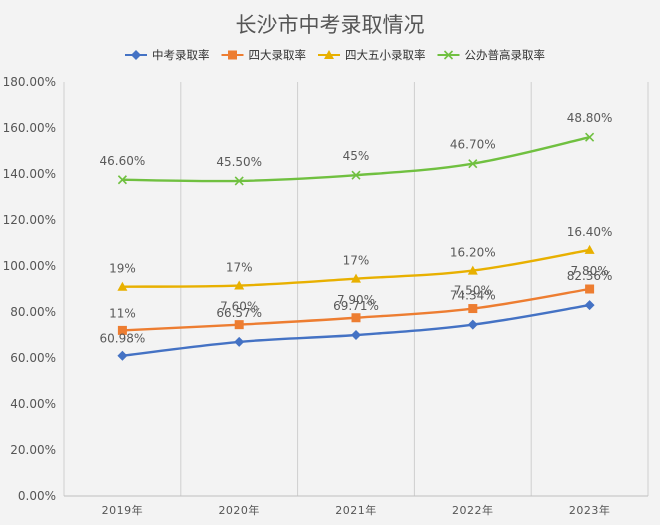 This screenshot has height=525, width=660. Describe the element at coordinates (505, 55) in the screenshot. I see `legend-label: 公办普高录取率` at that location.